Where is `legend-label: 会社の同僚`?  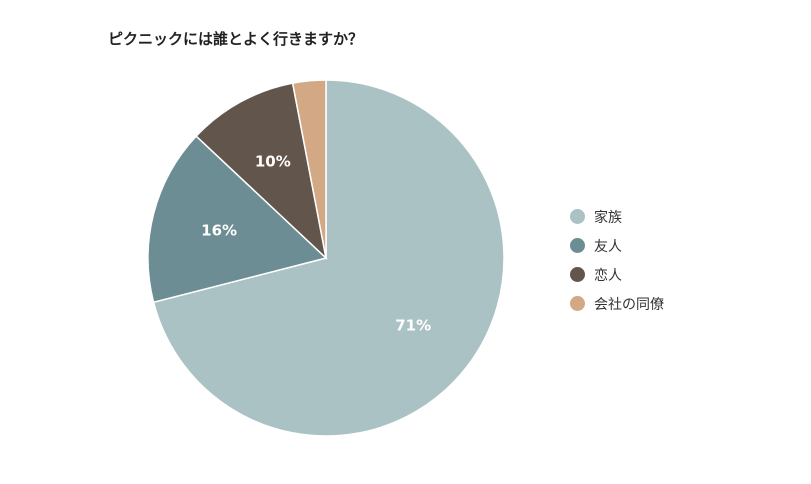
legend-label: 会社の同僚 is located at coordinates (629, 304).